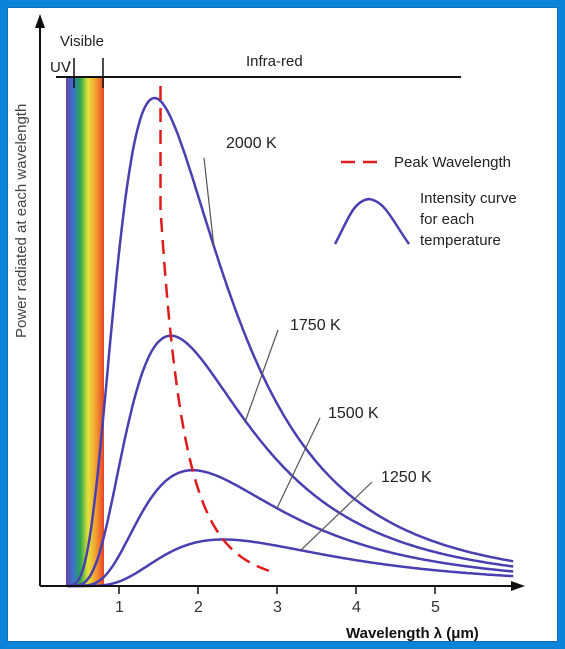  What do you see at coordinates (298, 463) in the screenshot?
I see `callout-line-1500k` at bounding box center [298, 463].